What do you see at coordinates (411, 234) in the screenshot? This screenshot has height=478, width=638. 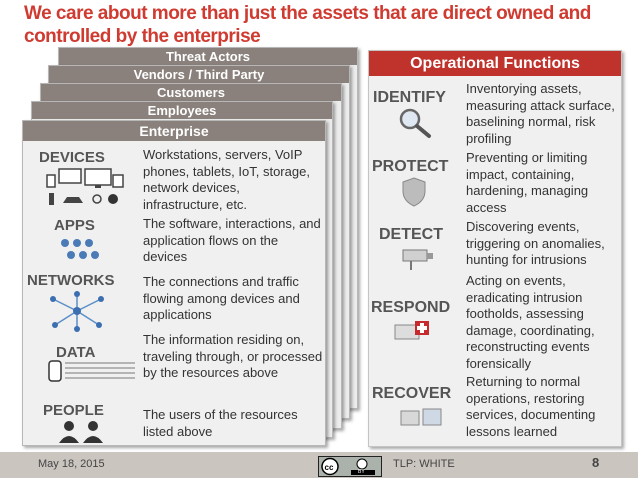 I see `detect-label: DETECT` at bounding box center [411, 234].